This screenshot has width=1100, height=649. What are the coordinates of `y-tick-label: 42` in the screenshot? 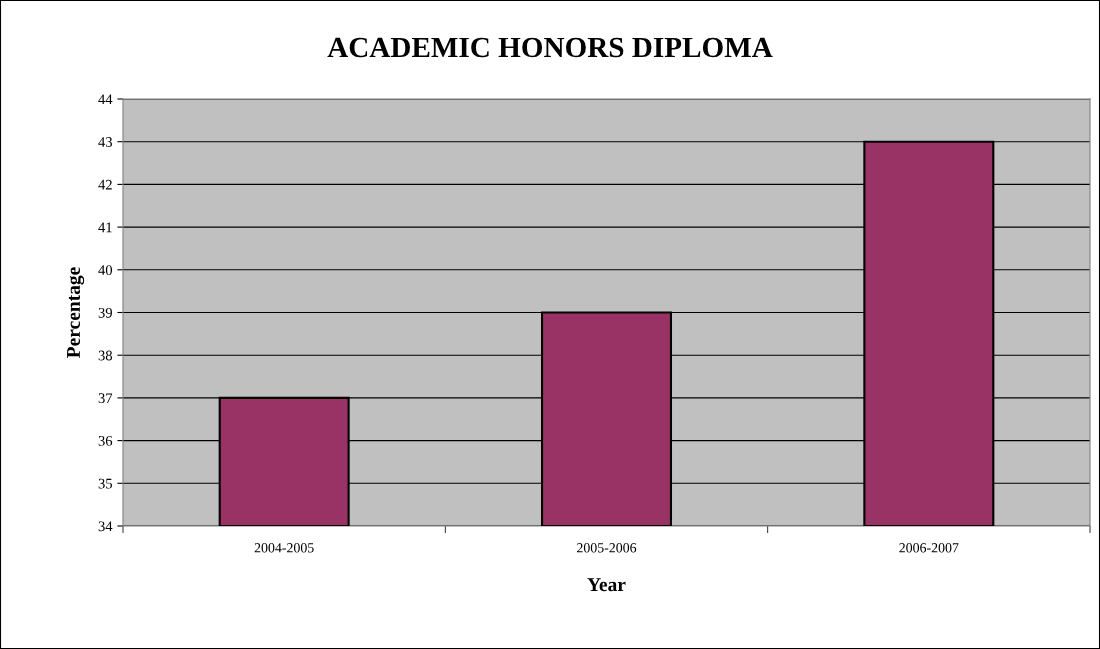 It's located at (105, 184).